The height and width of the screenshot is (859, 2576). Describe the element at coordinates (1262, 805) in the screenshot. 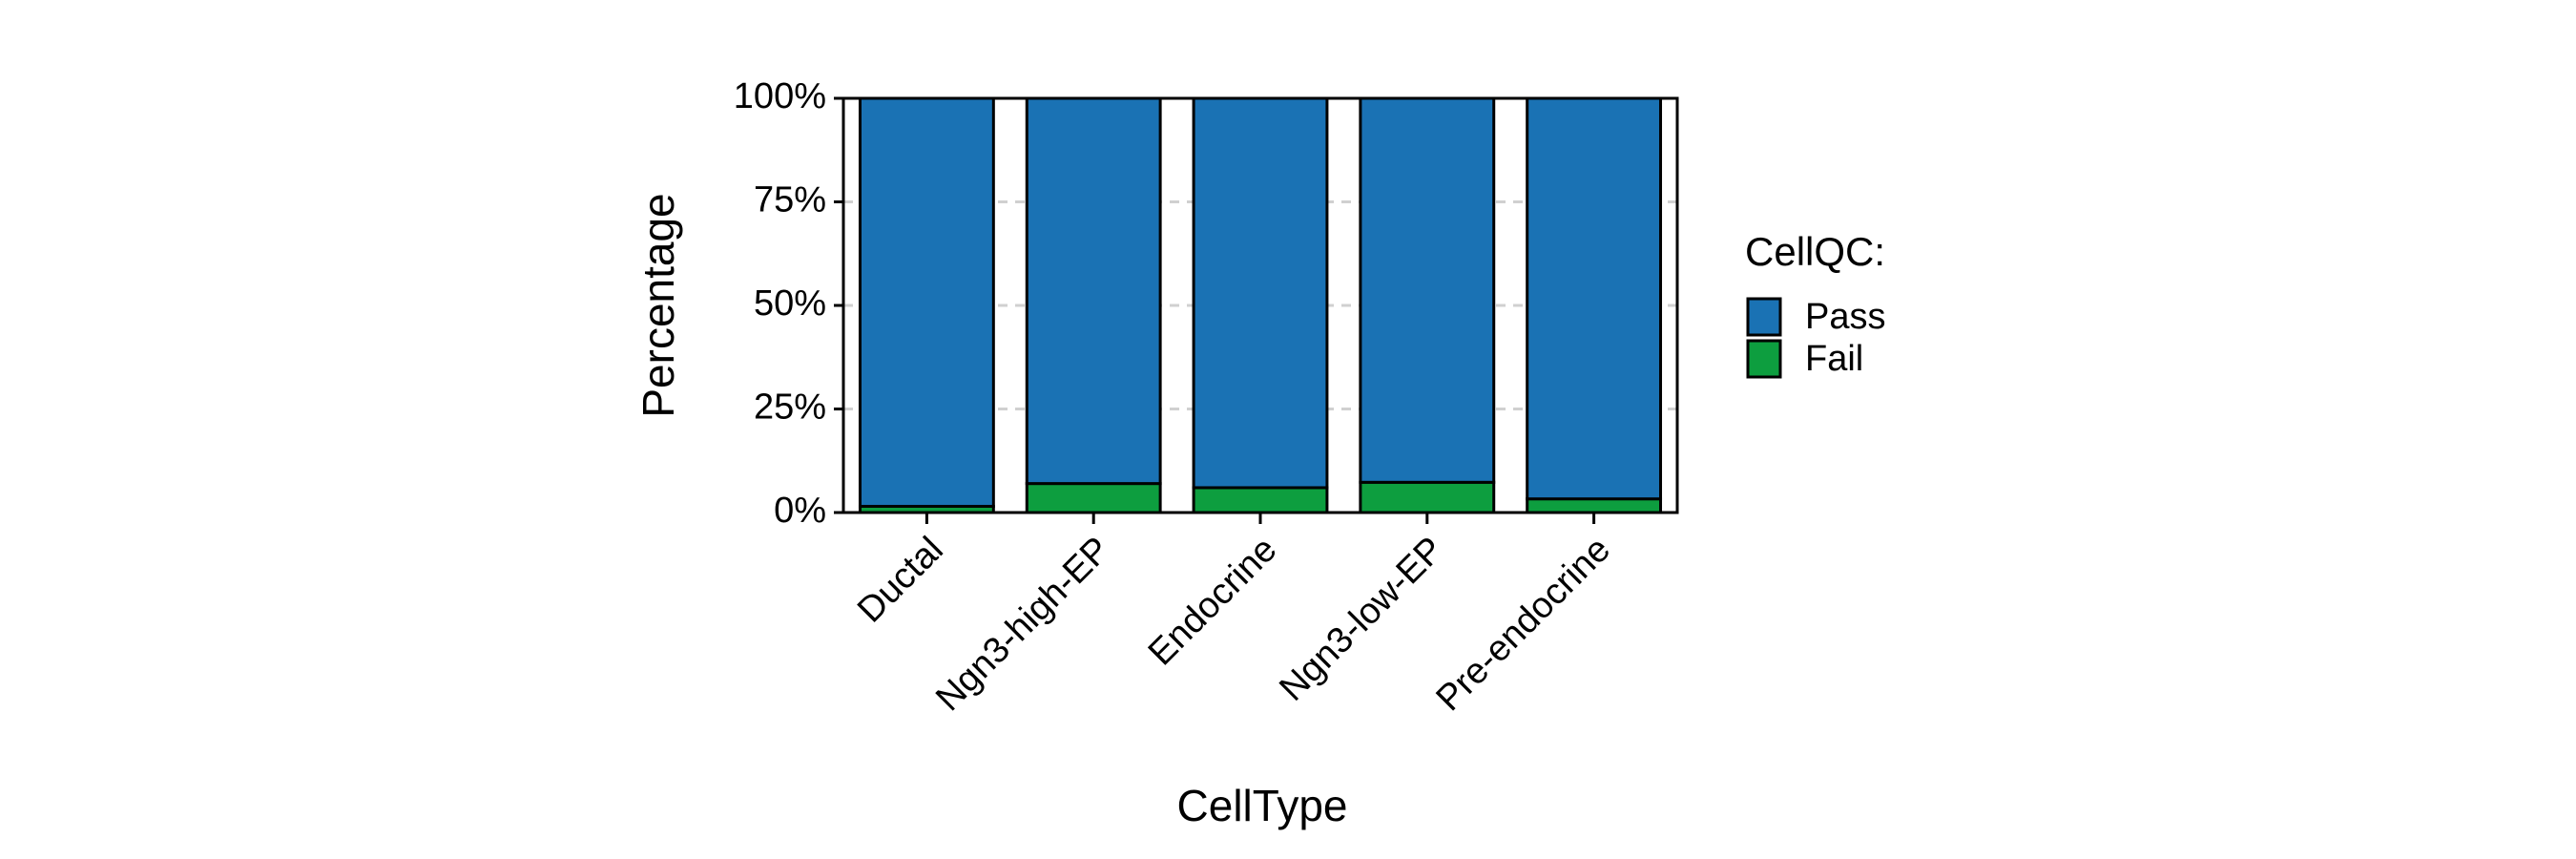

I see `x-axis-title: CellType` at that location.